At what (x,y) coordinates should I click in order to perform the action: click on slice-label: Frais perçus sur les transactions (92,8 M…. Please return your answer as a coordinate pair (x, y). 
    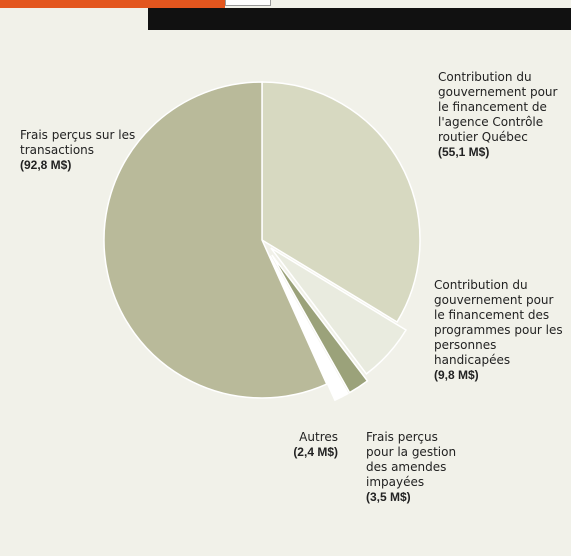
    Looking at the image, I should click on (85, 150).